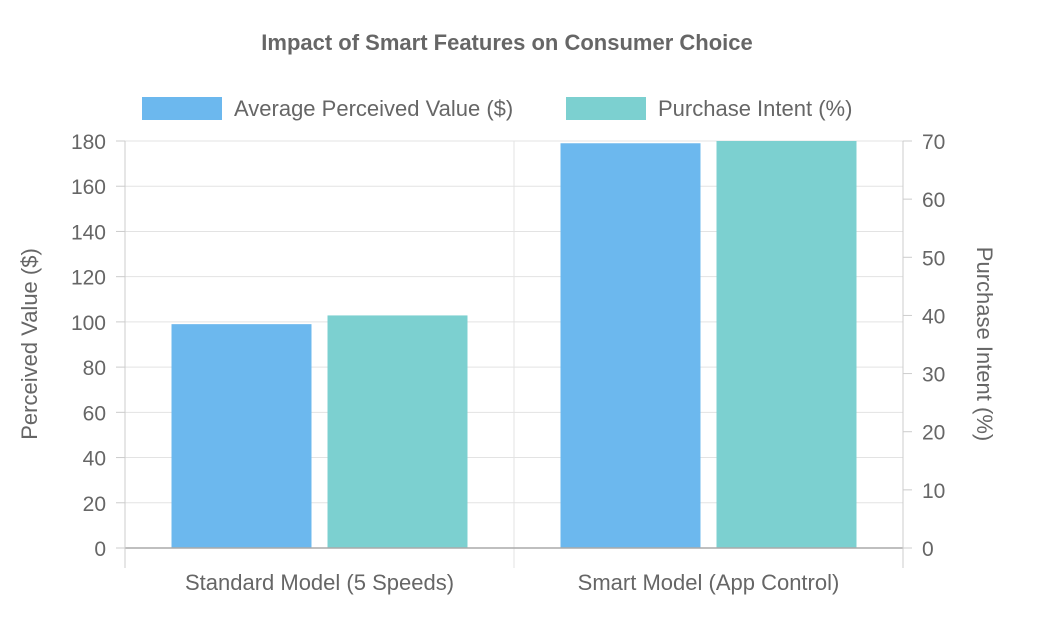 This screenshot has height=620, width=1039. Describe the element at coordinates (94, 504) in the screenshot. I see `y-tick-label: 20` at that location.